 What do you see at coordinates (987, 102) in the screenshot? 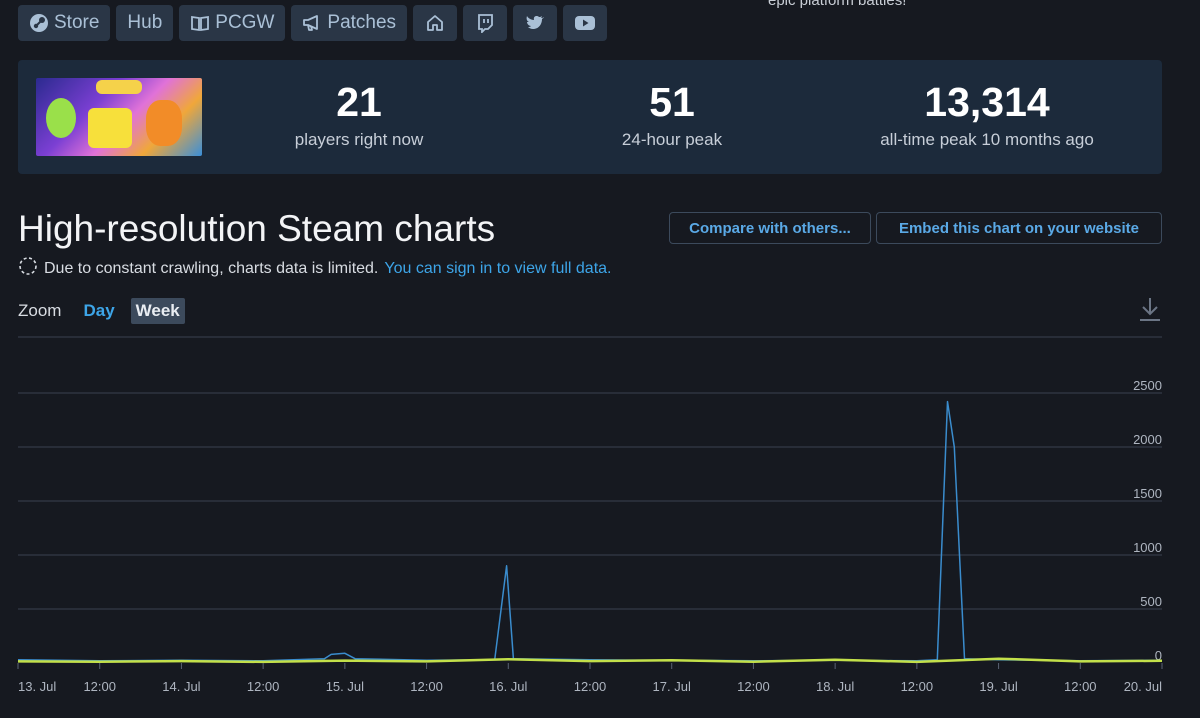
I see `alltime-peak-value: 13,314` at bounding box center [987, 102].